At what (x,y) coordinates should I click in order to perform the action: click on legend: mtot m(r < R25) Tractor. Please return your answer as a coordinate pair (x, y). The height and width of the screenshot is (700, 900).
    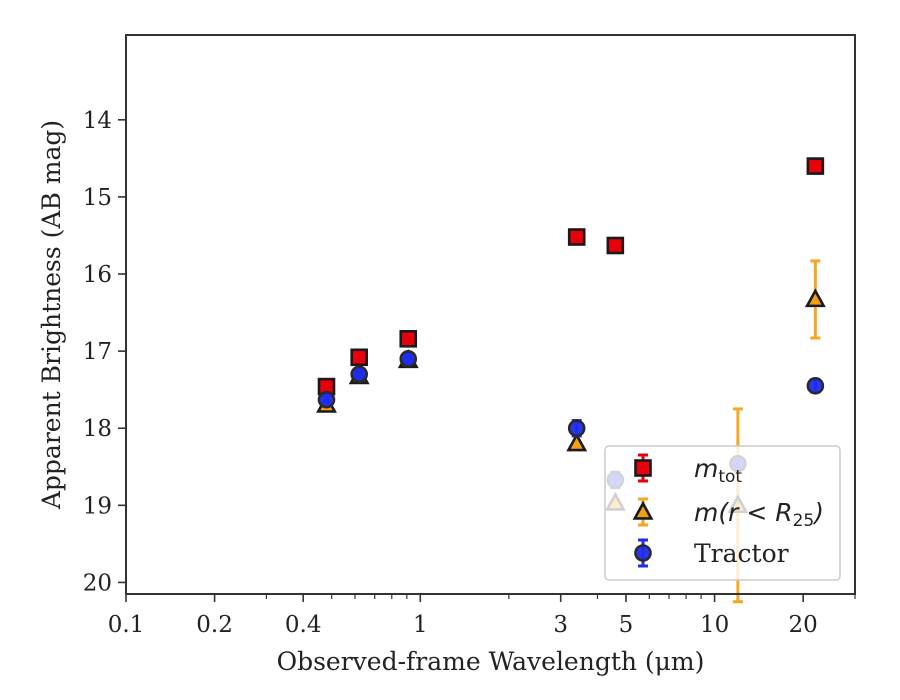
    Looking at the image, I should click on (722, 513).